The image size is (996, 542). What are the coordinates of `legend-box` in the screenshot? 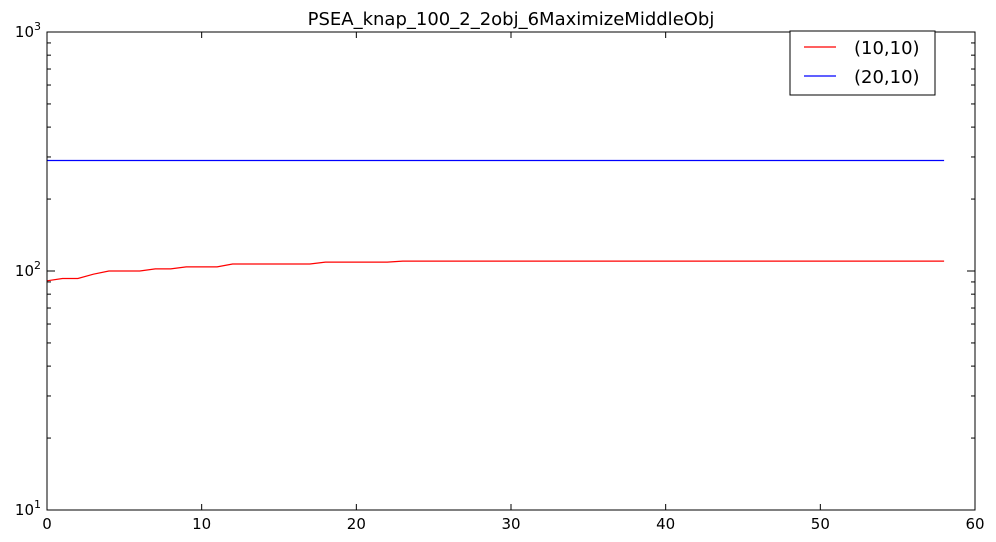 It's located at (862, 63).